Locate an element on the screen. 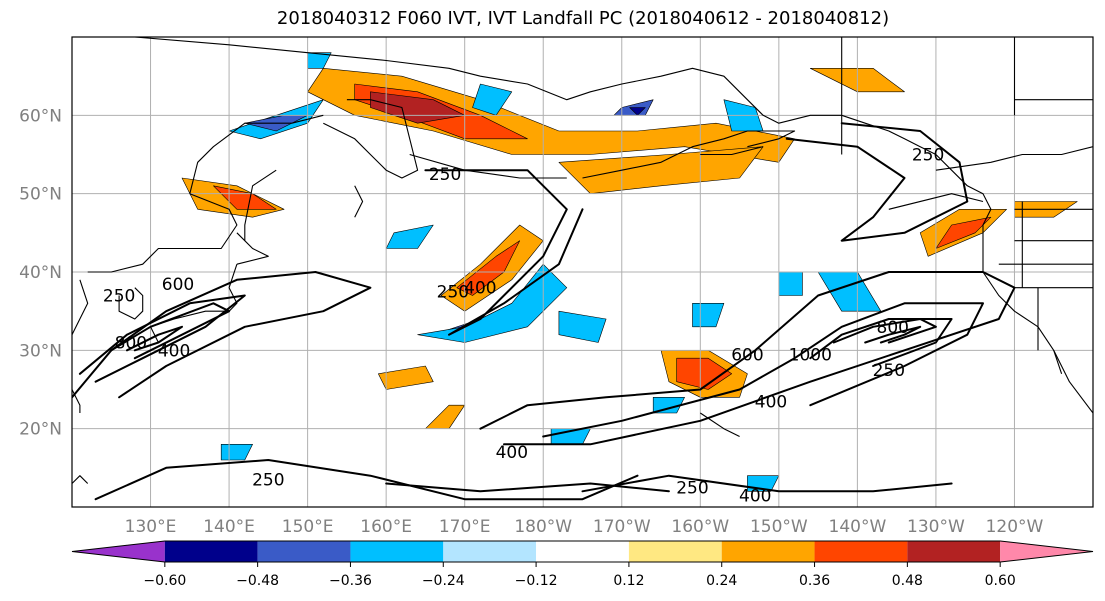  lon-label-0: 130°E is located at coordinates (151, 527).